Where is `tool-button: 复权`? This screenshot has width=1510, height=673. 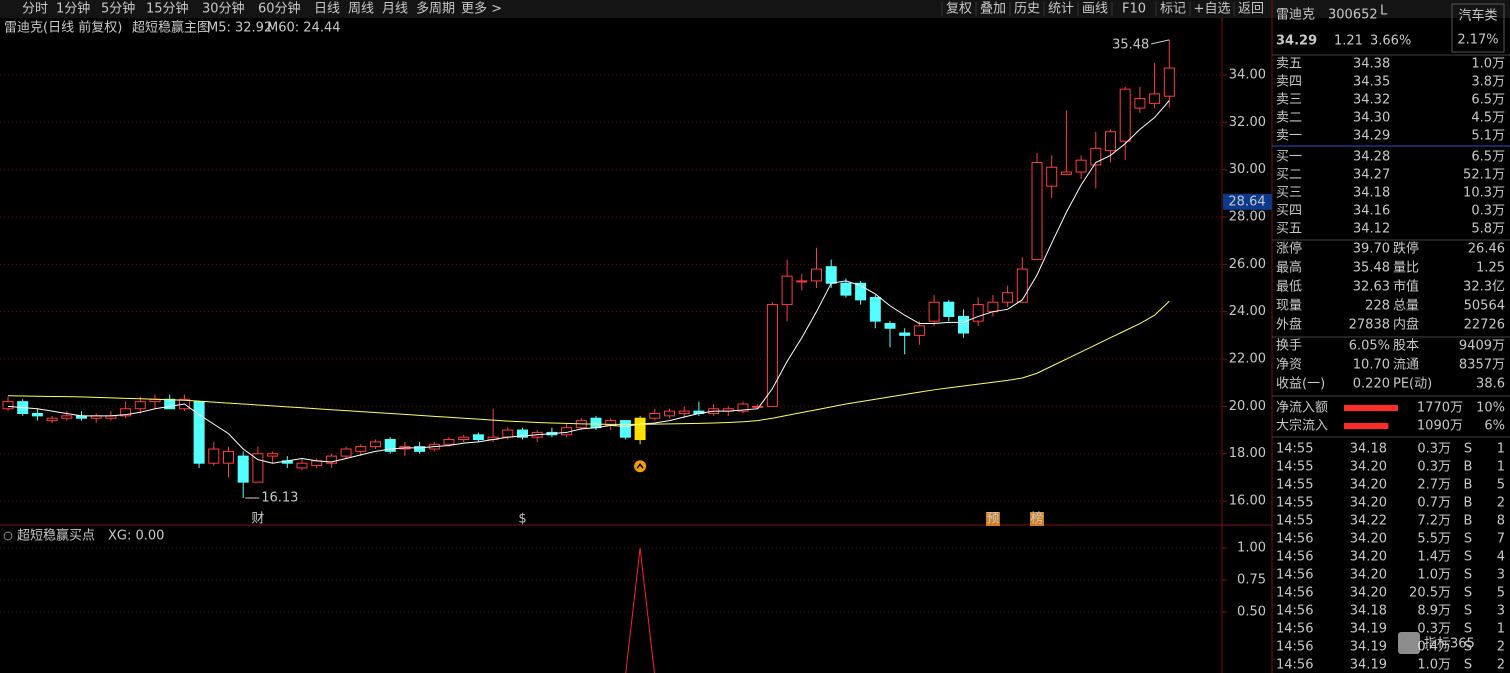
tool-button: 复权 is located at coordinates (959, 9).